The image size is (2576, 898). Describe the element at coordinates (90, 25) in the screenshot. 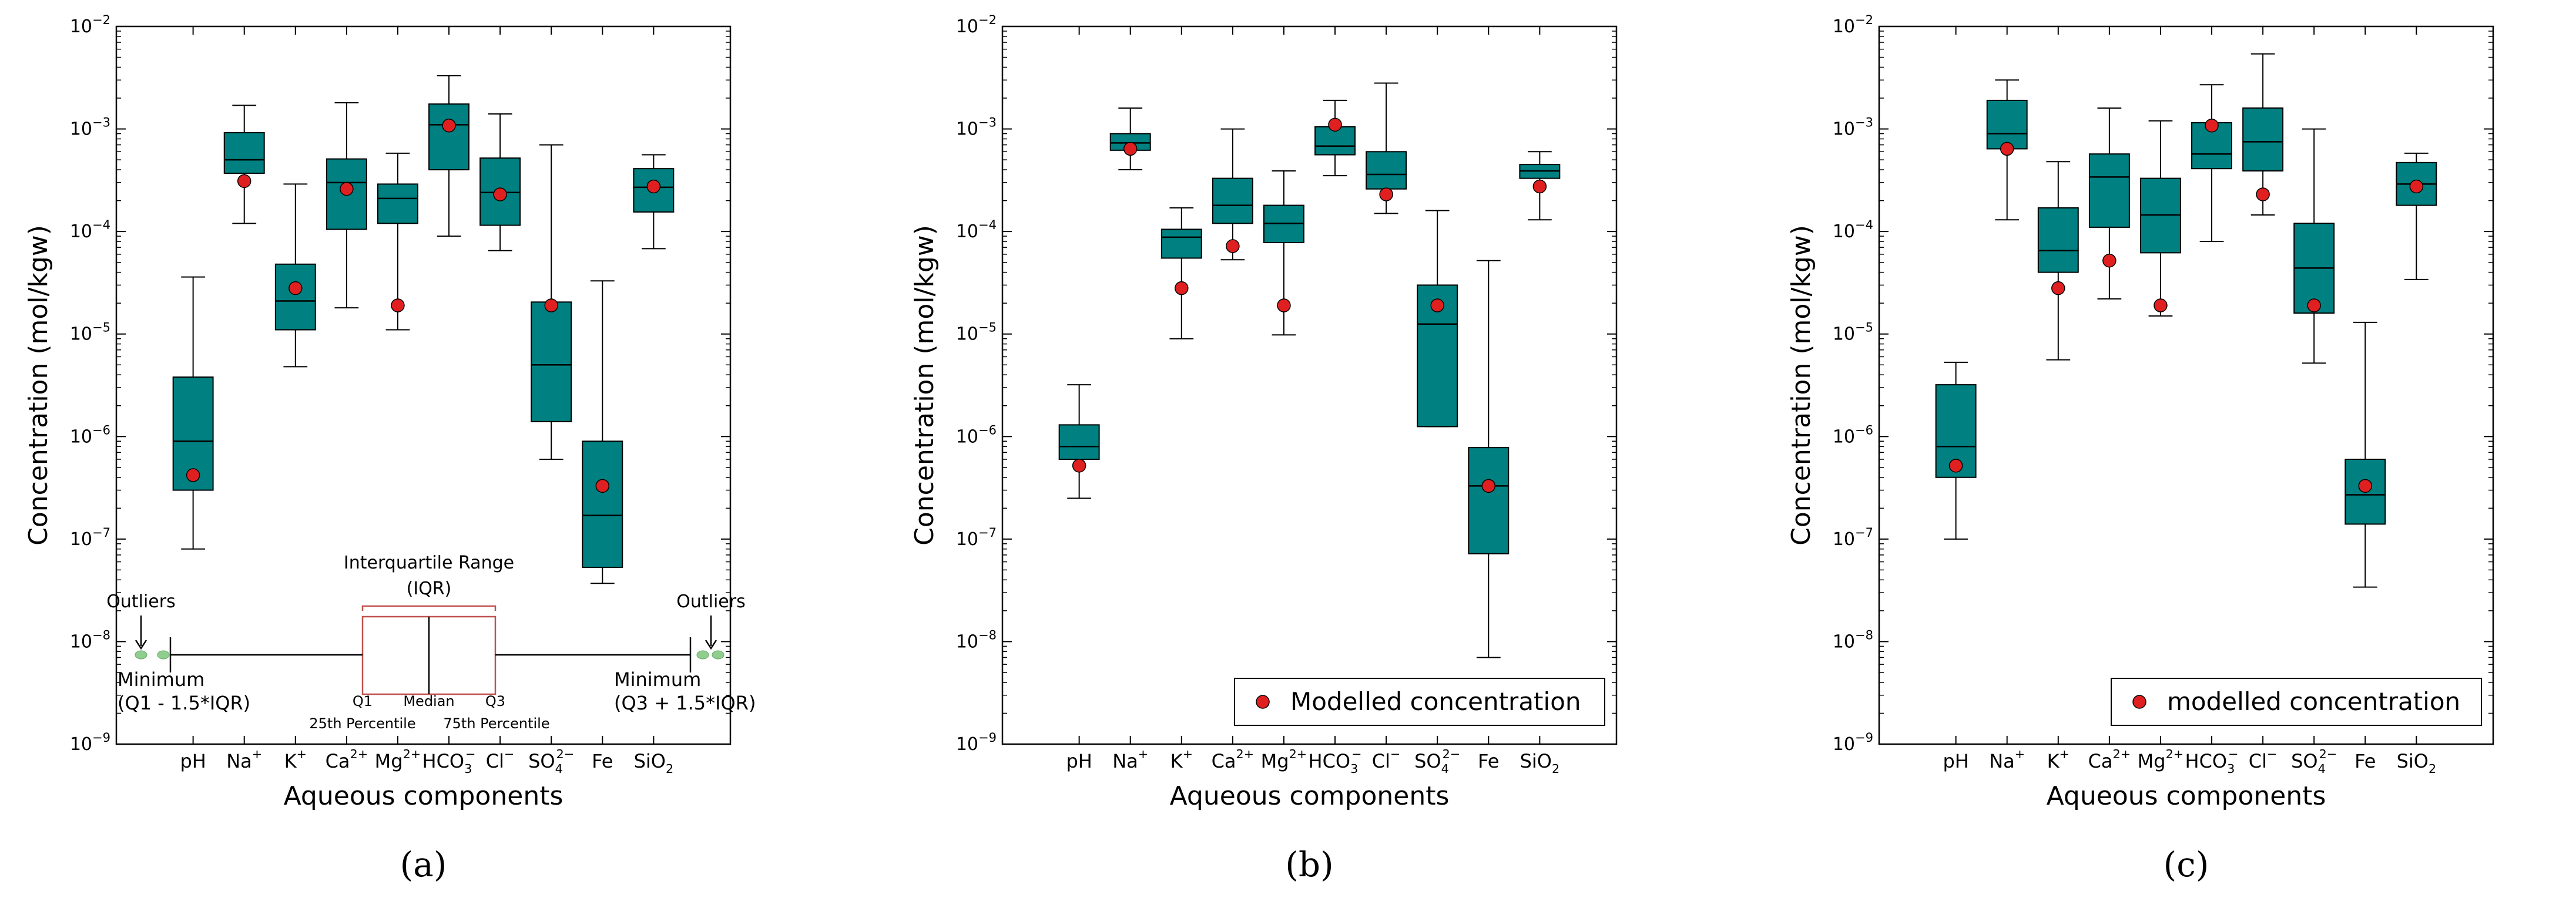

I see `y-tick-label: 10⁻²` at that location.